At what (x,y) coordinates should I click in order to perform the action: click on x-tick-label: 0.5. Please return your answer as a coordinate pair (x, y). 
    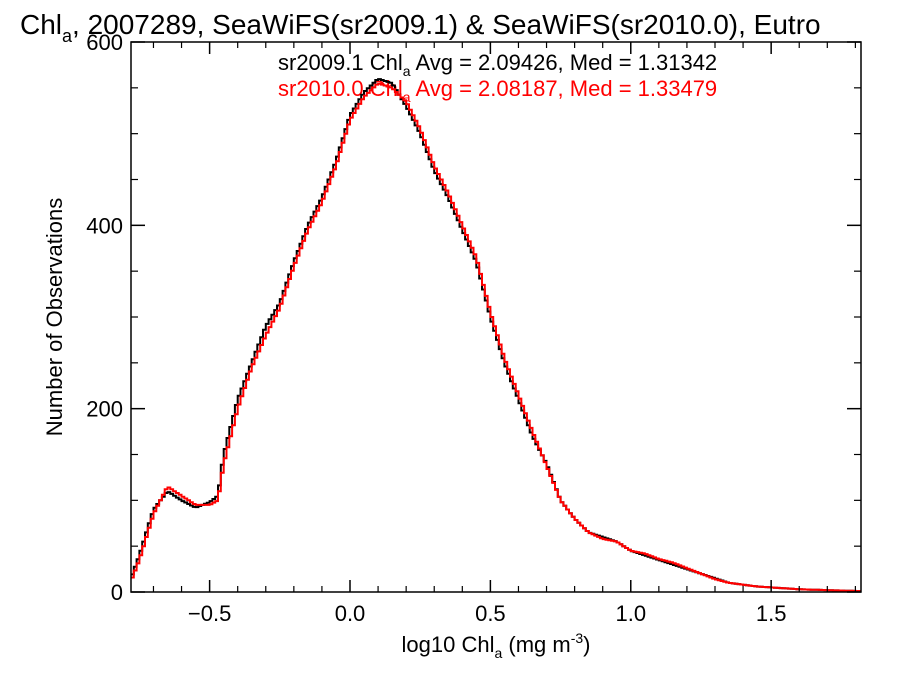
    Looking at the image, I should click on (490, 613).